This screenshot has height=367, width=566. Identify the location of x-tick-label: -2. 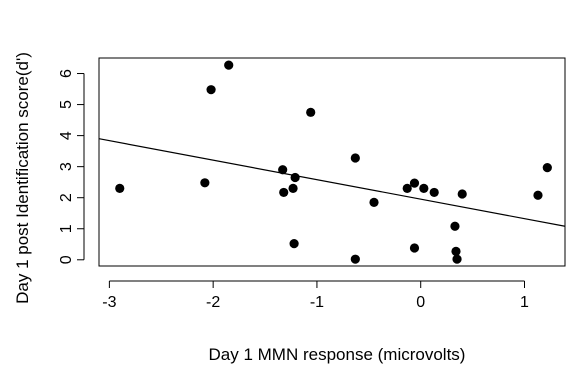
(213, 302).